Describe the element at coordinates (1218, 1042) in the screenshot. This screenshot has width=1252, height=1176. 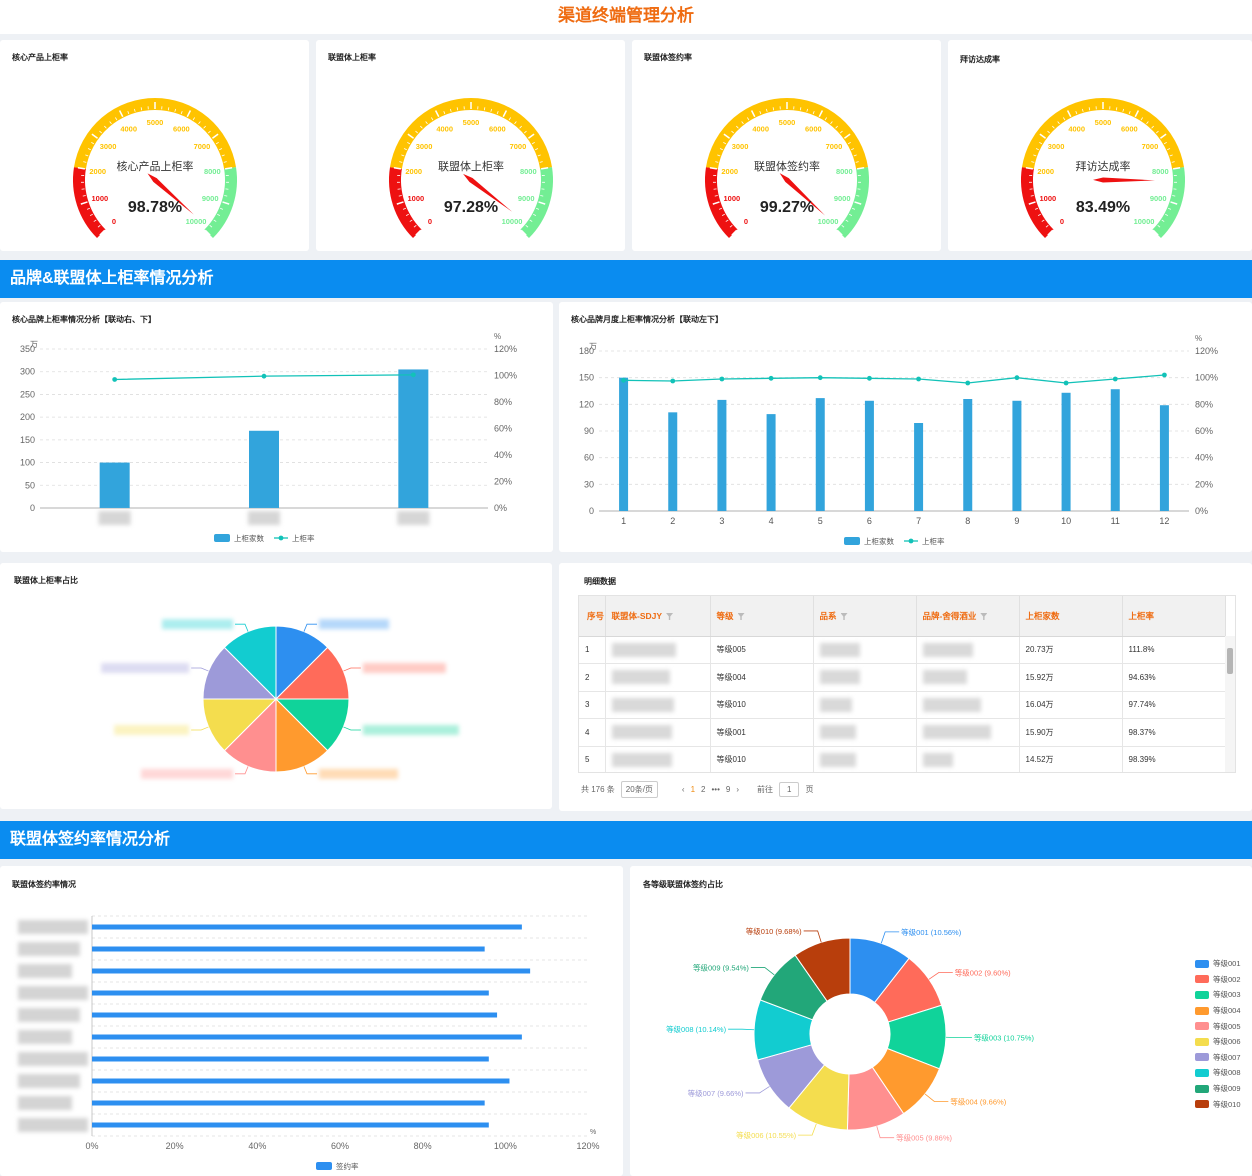
I see `legend-item: 等级006` at that location.